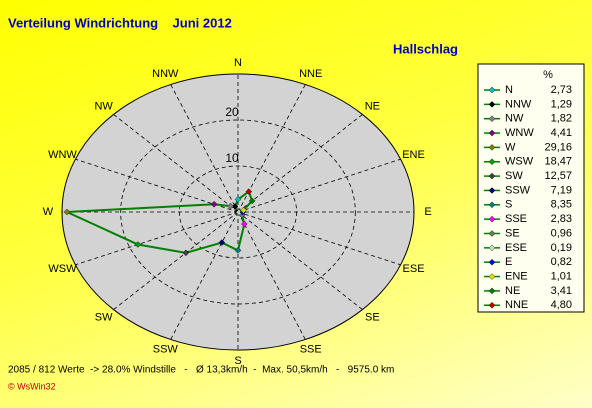 This screenshot has width=592, height=408. Describe the element at coordinates (62, 269) in the screenshot. I see `direction-label: WSW` at that location.